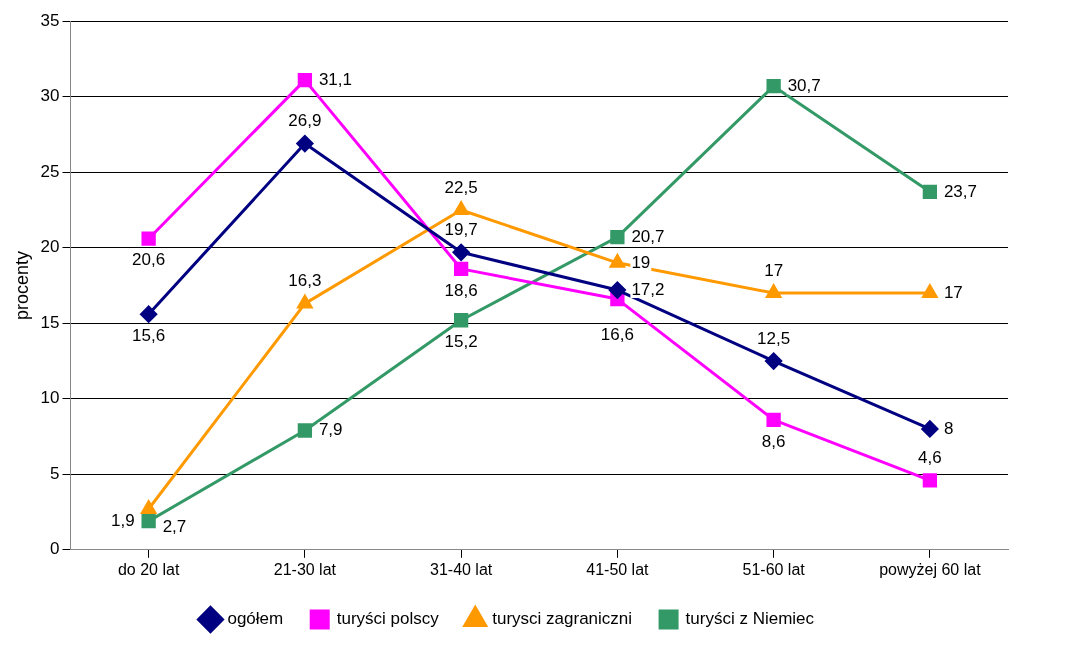  Describe the element at coordinates (50, 398) in the screenshot. I see `y-tick-label: 10` at that location.